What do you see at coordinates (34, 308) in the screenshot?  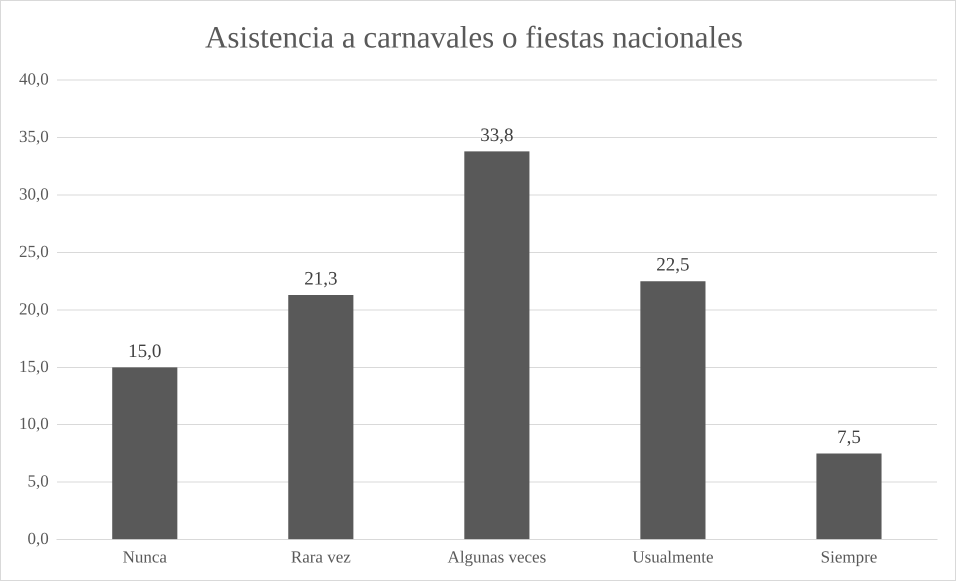 I see `y-tick-label: 20,0` at bounding box center [34, 308].